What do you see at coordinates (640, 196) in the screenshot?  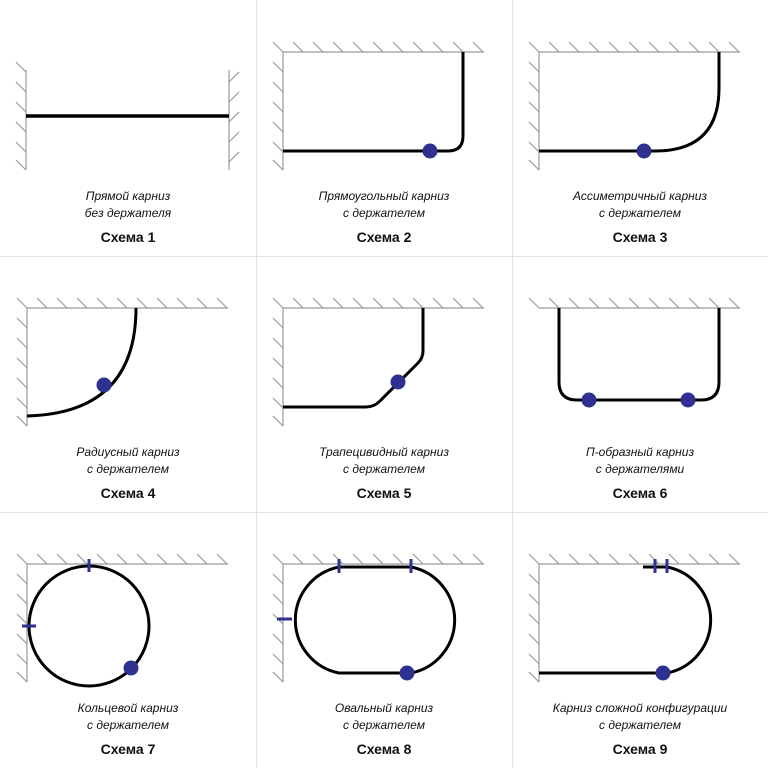 I see `caption-line-1: Ассиметричный карниз` at bounding box center [640, 196].